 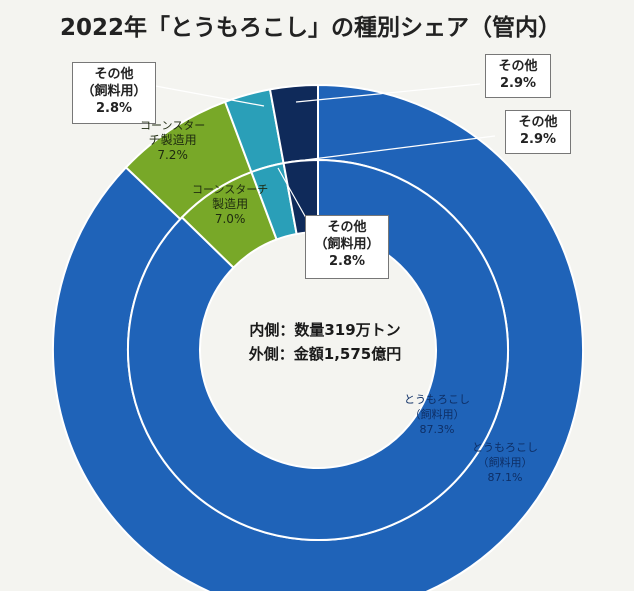 What do you see at coordinates (230, 219) in the screenshot?
I see `label-value: 7.0%` at bounding box center [230, 219].